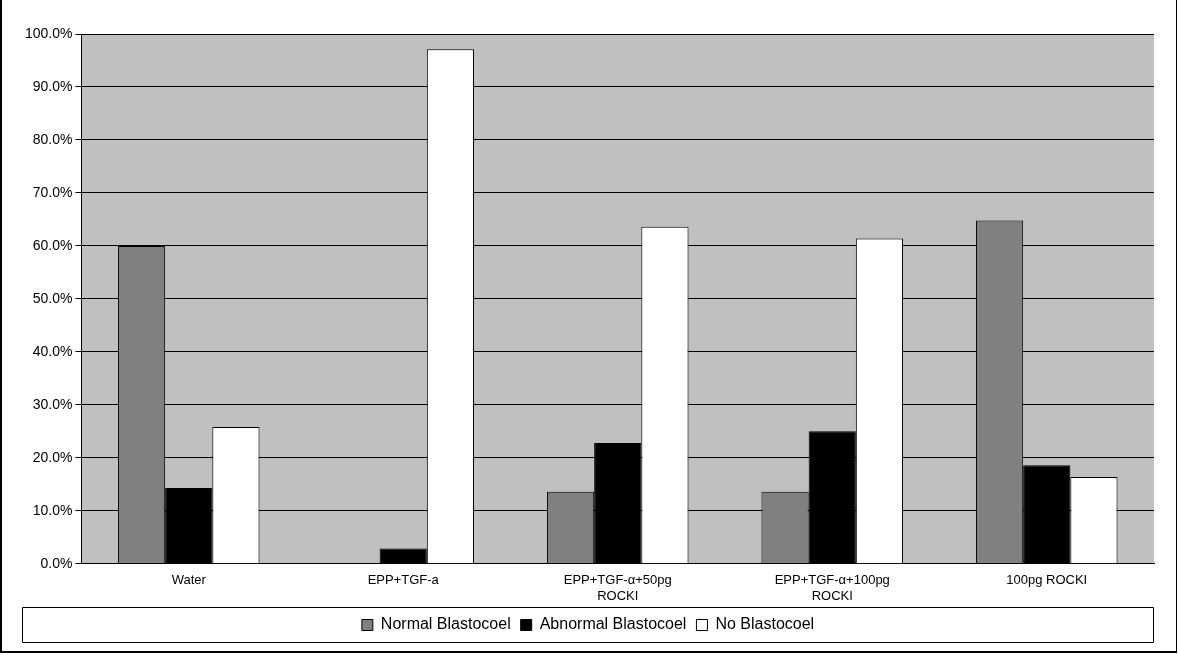  Describe the element at coordinates (403, 580) in the screenshot. I see `x-tick-label: EPP+TGF-a` at that location.